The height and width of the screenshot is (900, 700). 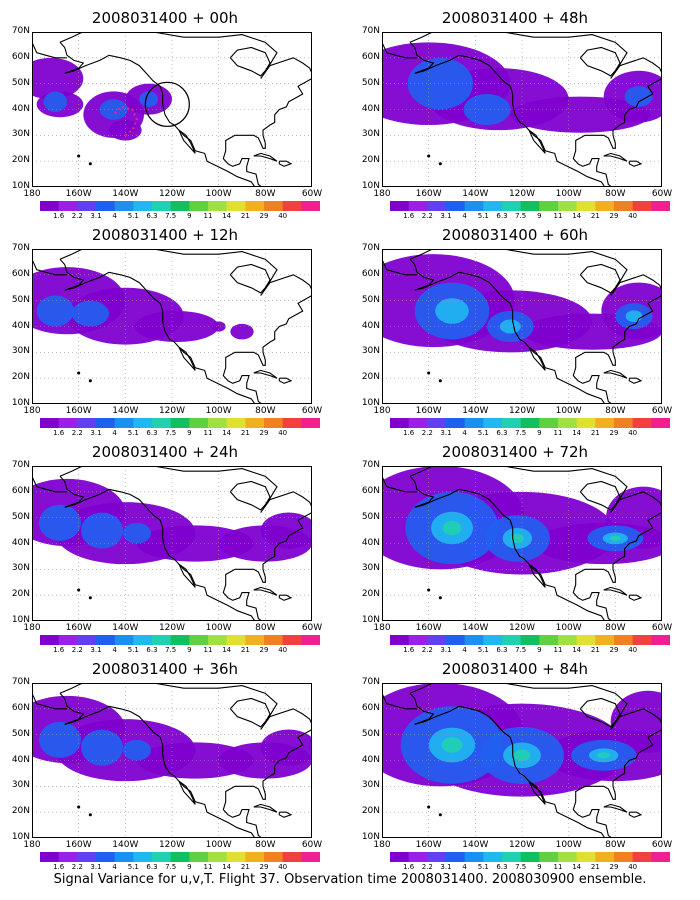 I want to click on lon-tick-label: 120W, so click(x=172, y=411).